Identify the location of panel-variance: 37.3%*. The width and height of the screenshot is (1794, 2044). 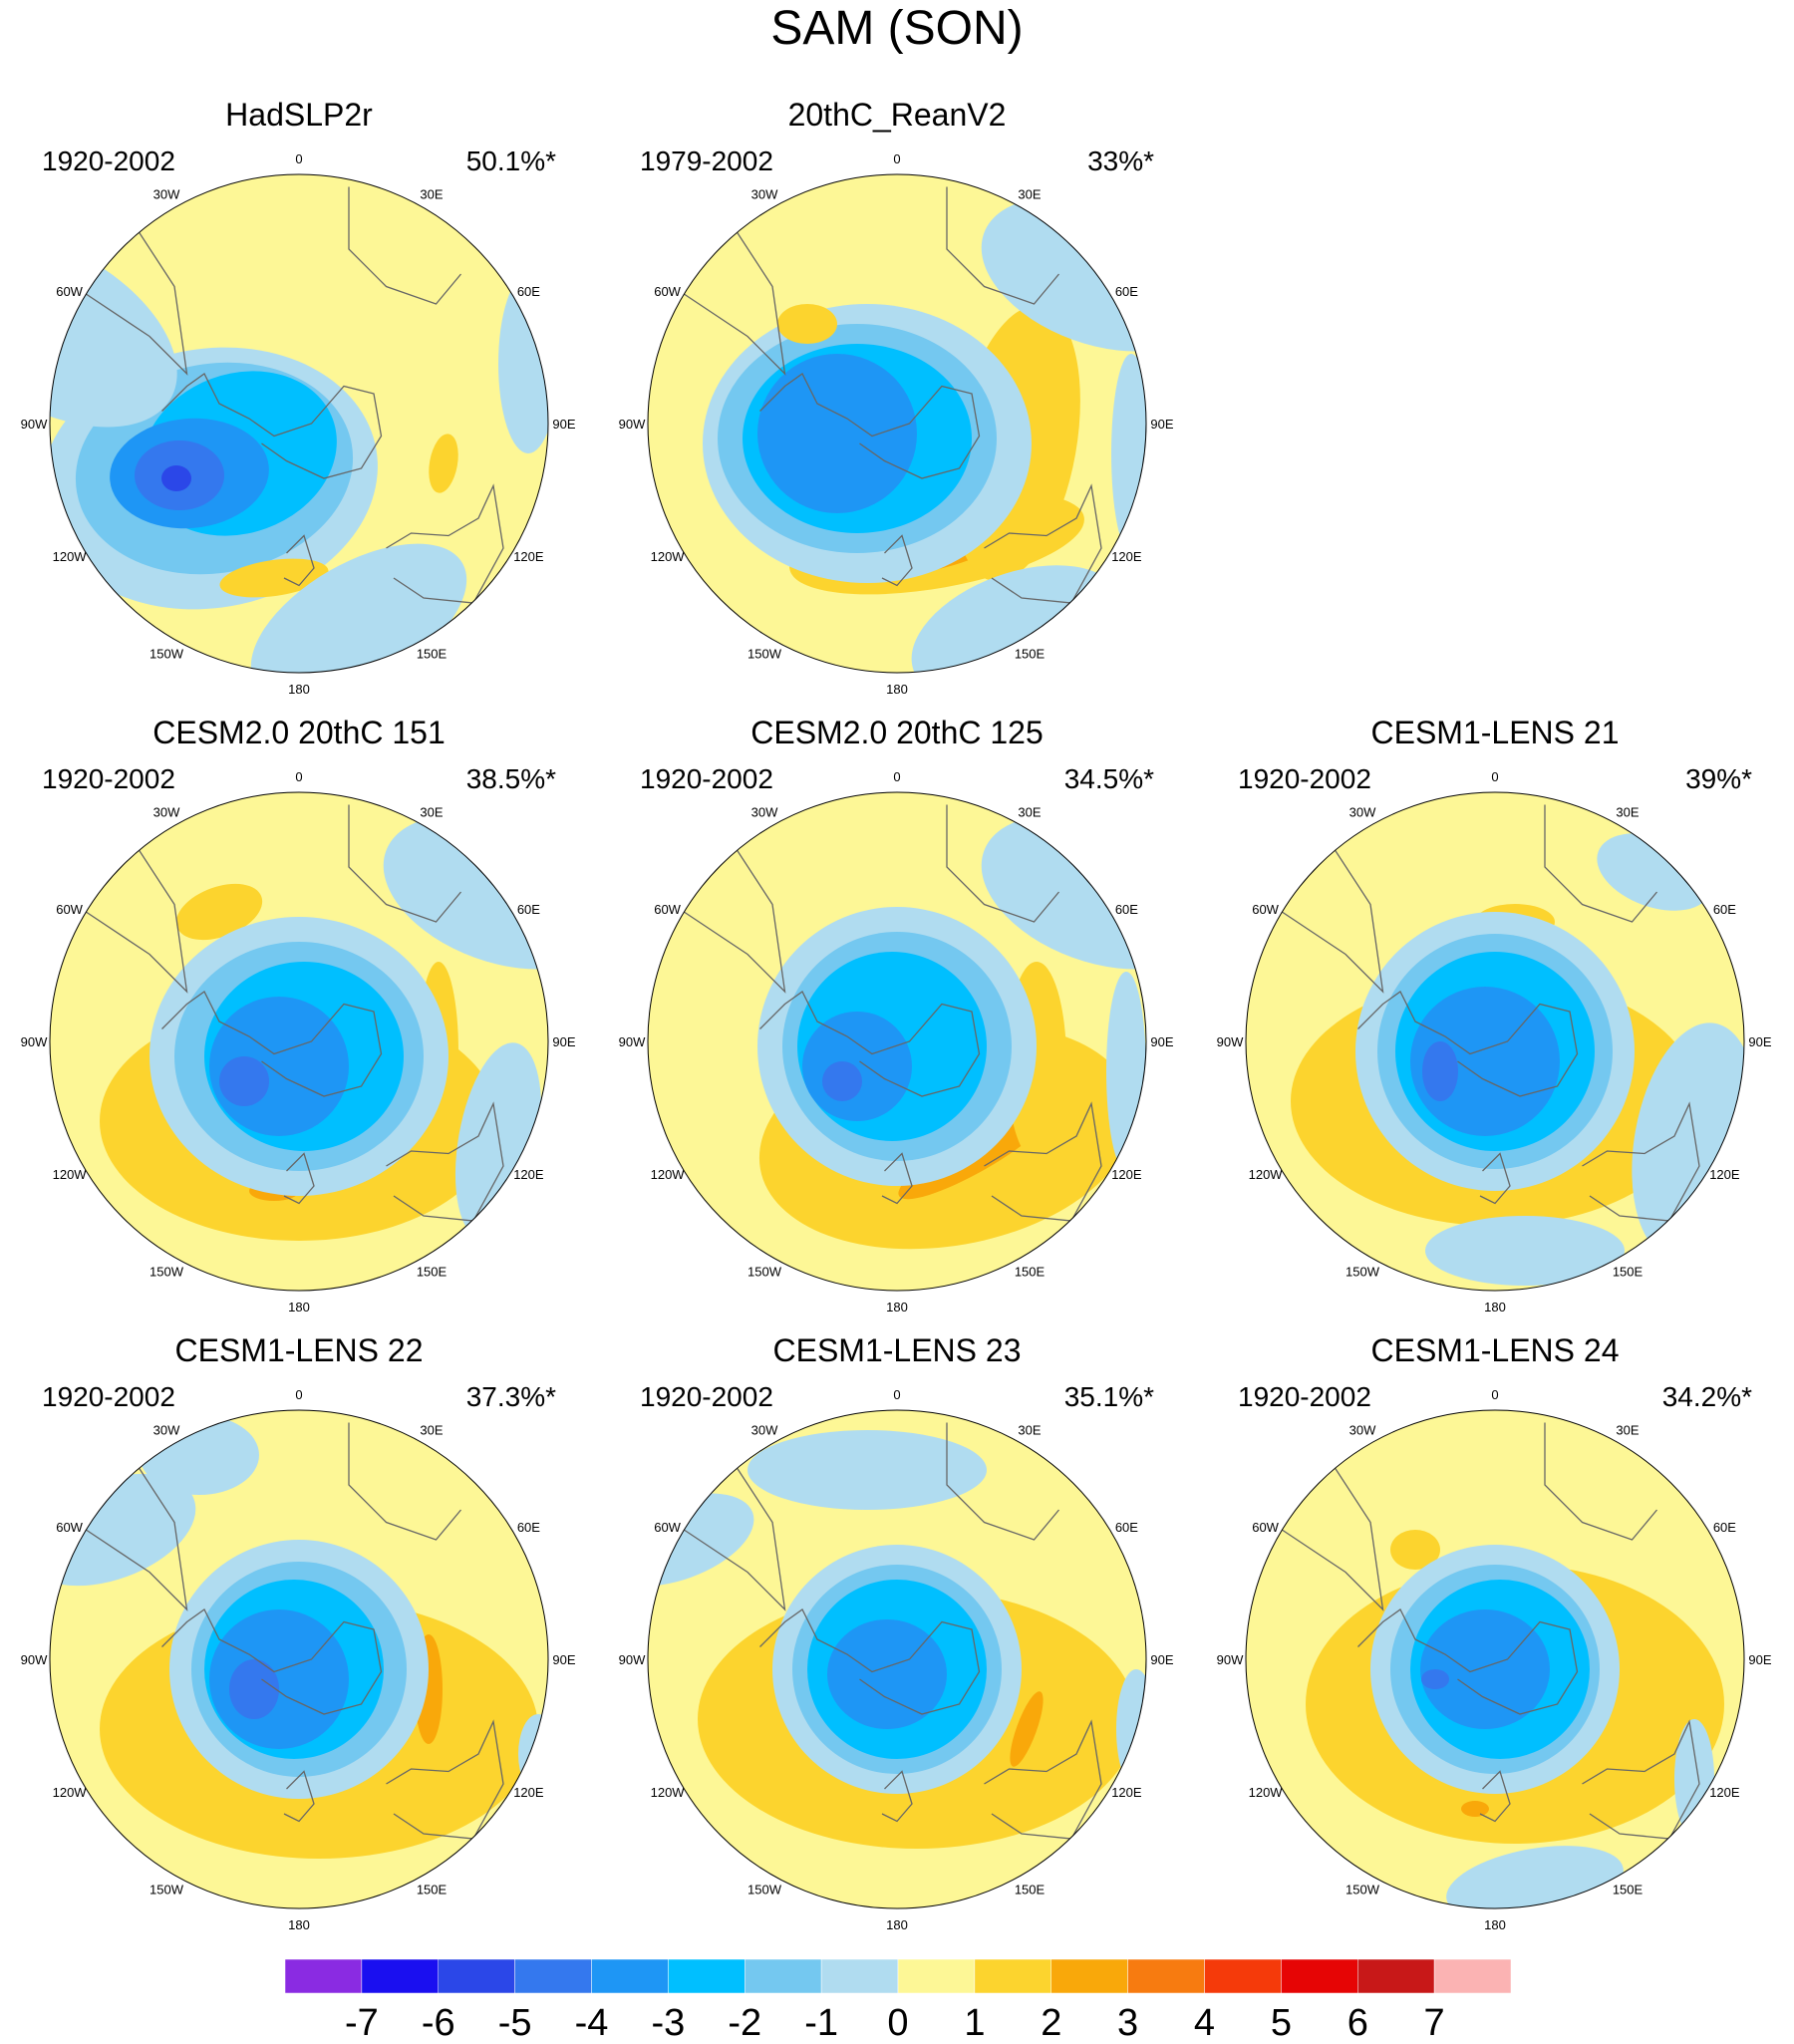
(510, 1396).